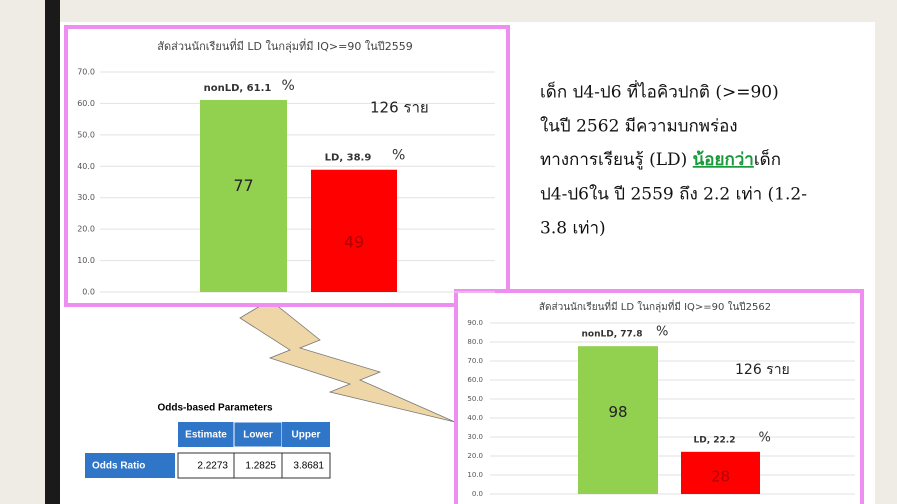 This screenshot has width=897, height=504. Describe the element at coordinates (617, 412) in the screenshot. I see `count-label: 98` at that location.